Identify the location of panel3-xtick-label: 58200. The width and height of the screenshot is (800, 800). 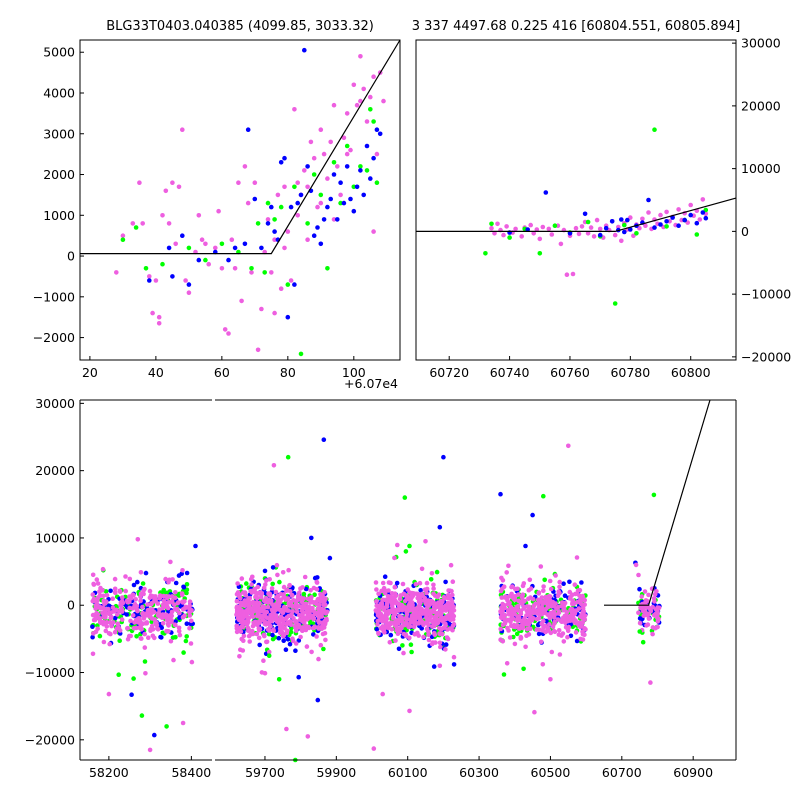
(109, 772).